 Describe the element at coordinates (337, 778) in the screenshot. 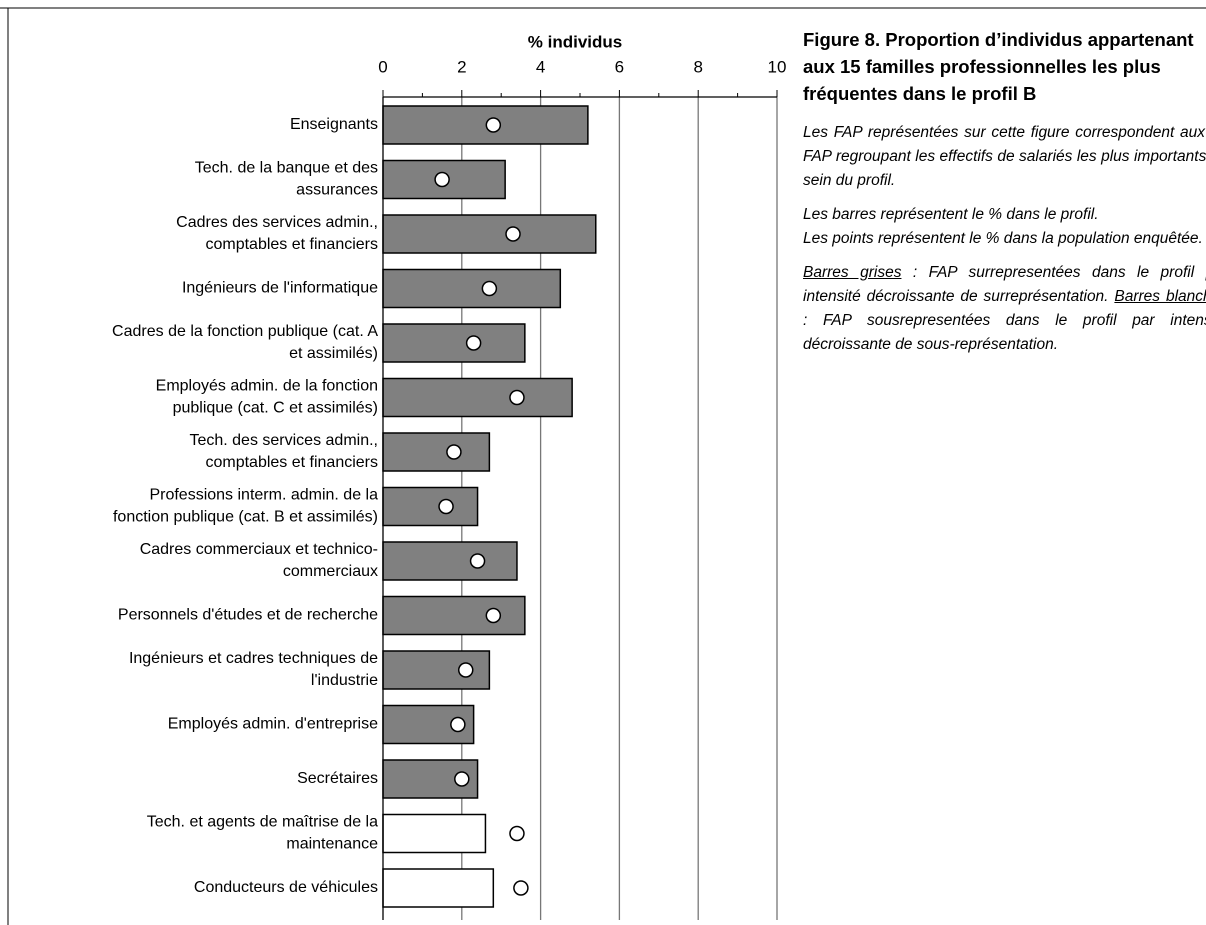

I see `y-tick-label: Secrétaires` at that location.